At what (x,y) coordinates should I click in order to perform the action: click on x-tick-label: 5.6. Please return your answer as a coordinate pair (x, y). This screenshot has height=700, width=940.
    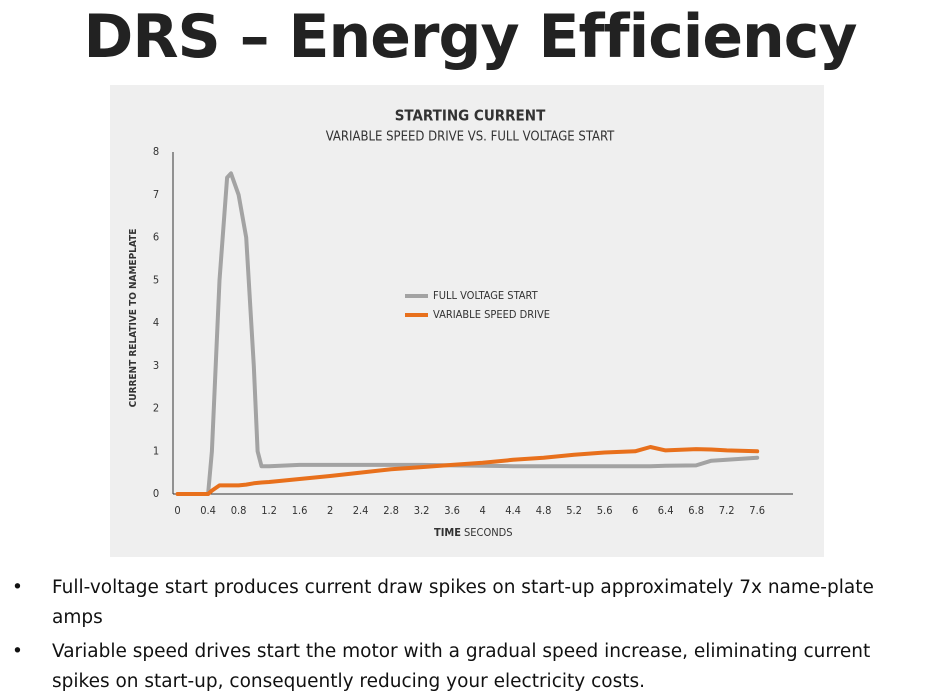
    Looking at the image, I should click on (605, 510).